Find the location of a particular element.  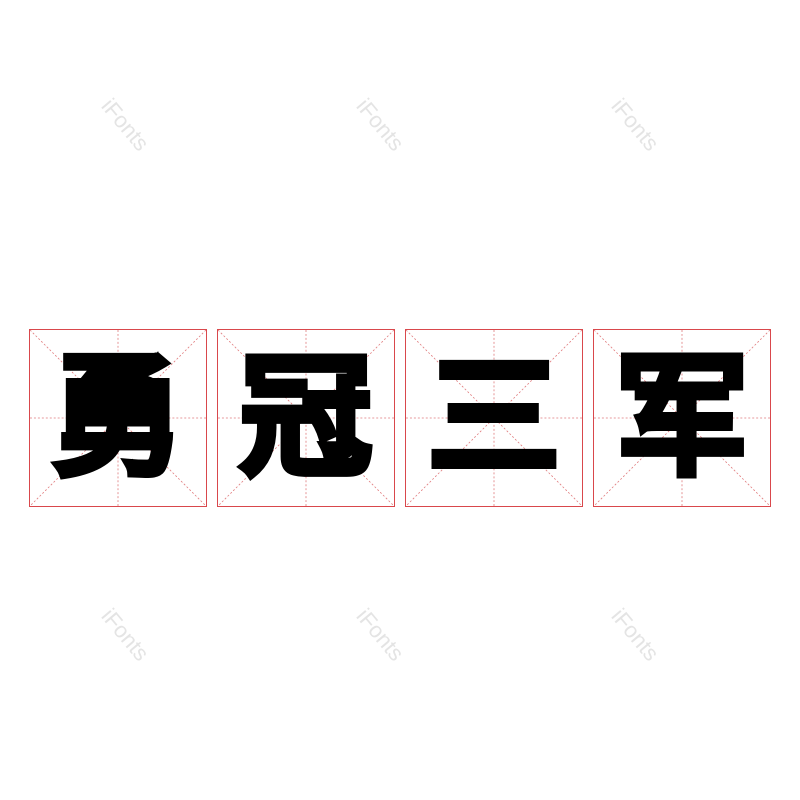

character: 军 is located at coordinates (682, 418).